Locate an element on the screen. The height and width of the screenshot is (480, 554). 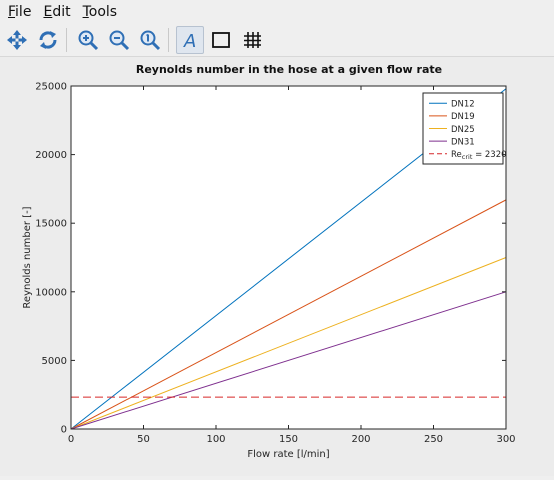
legend-entry-label: DN25 is located at coordinates (463, 130).